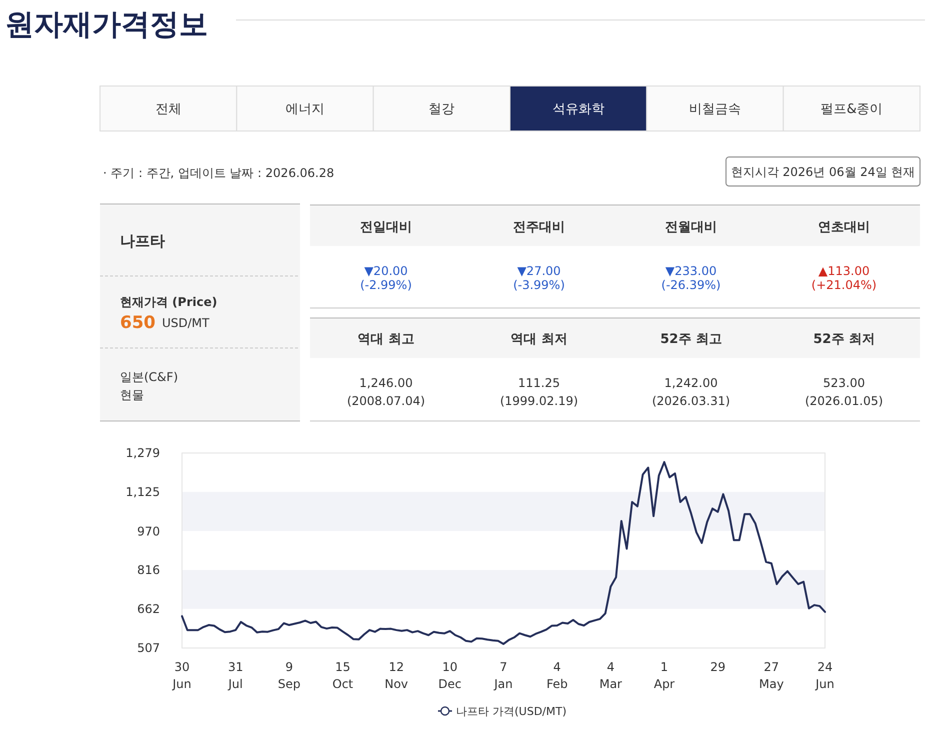 Image resolution: width=930 pixels, height=729 pixels. Describe the element at coordinates (691, 227) in the screenshot. I see `text: 전월대비` at that location.